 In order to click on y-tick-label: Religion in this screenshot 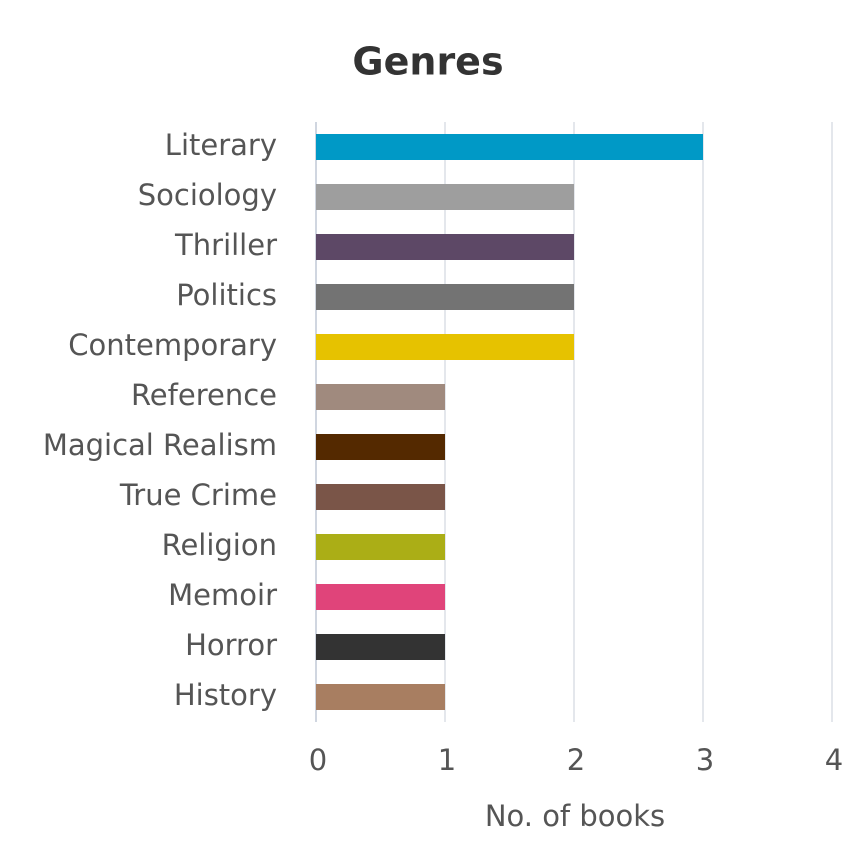, I will do `click(219, 545)`.